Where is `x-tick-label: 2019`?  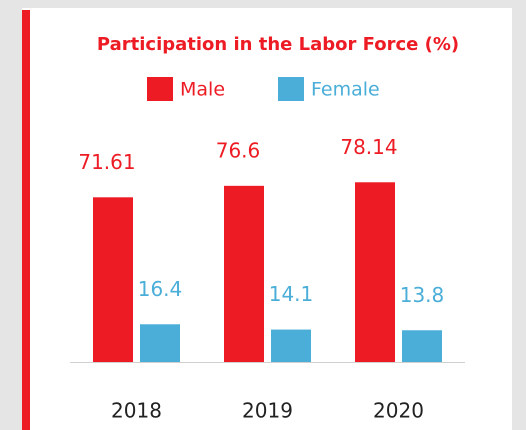
x-tick-label: 2019 is located at coordinates (267, 411).